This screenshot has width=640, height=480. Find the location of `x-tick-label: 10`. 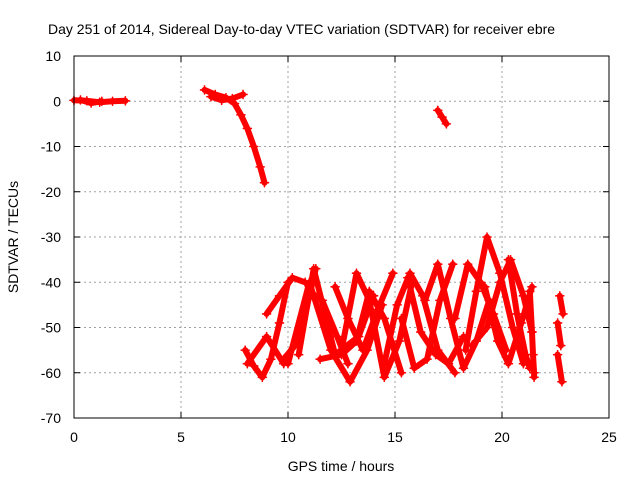

x-tick-label: 10 is located at coordinates (288, 437).